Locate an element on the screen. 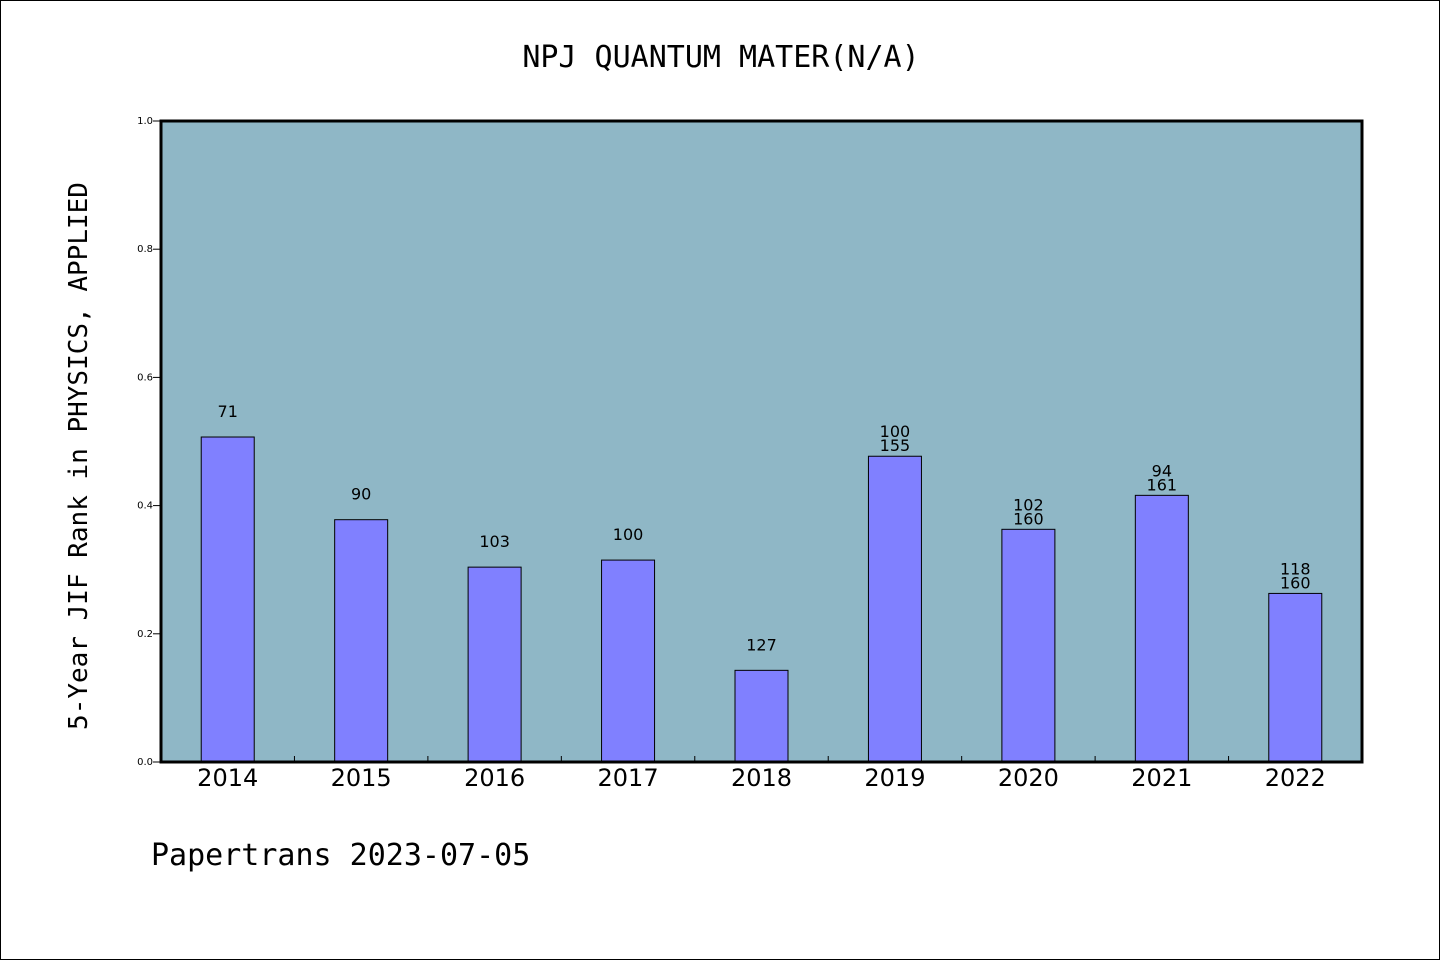 This screenshot has height=961, width=1440. x-tick-label-2015: 2015 is located at coordinates (361, 778).